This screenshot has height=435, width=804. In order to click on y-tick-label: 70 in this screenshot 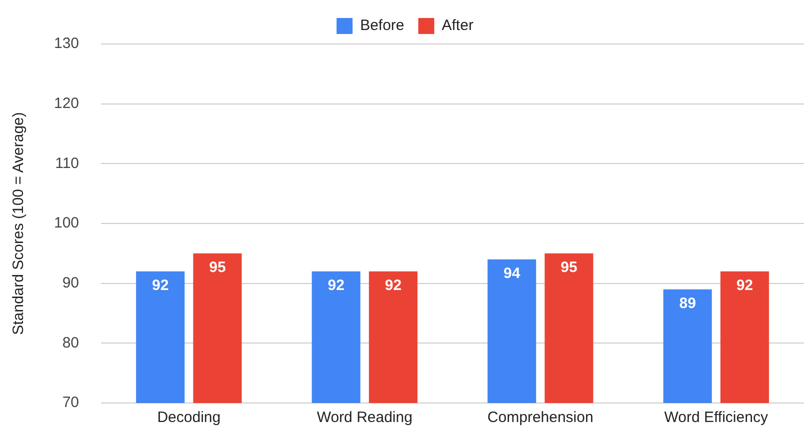, I will do `click(71, 403)`.